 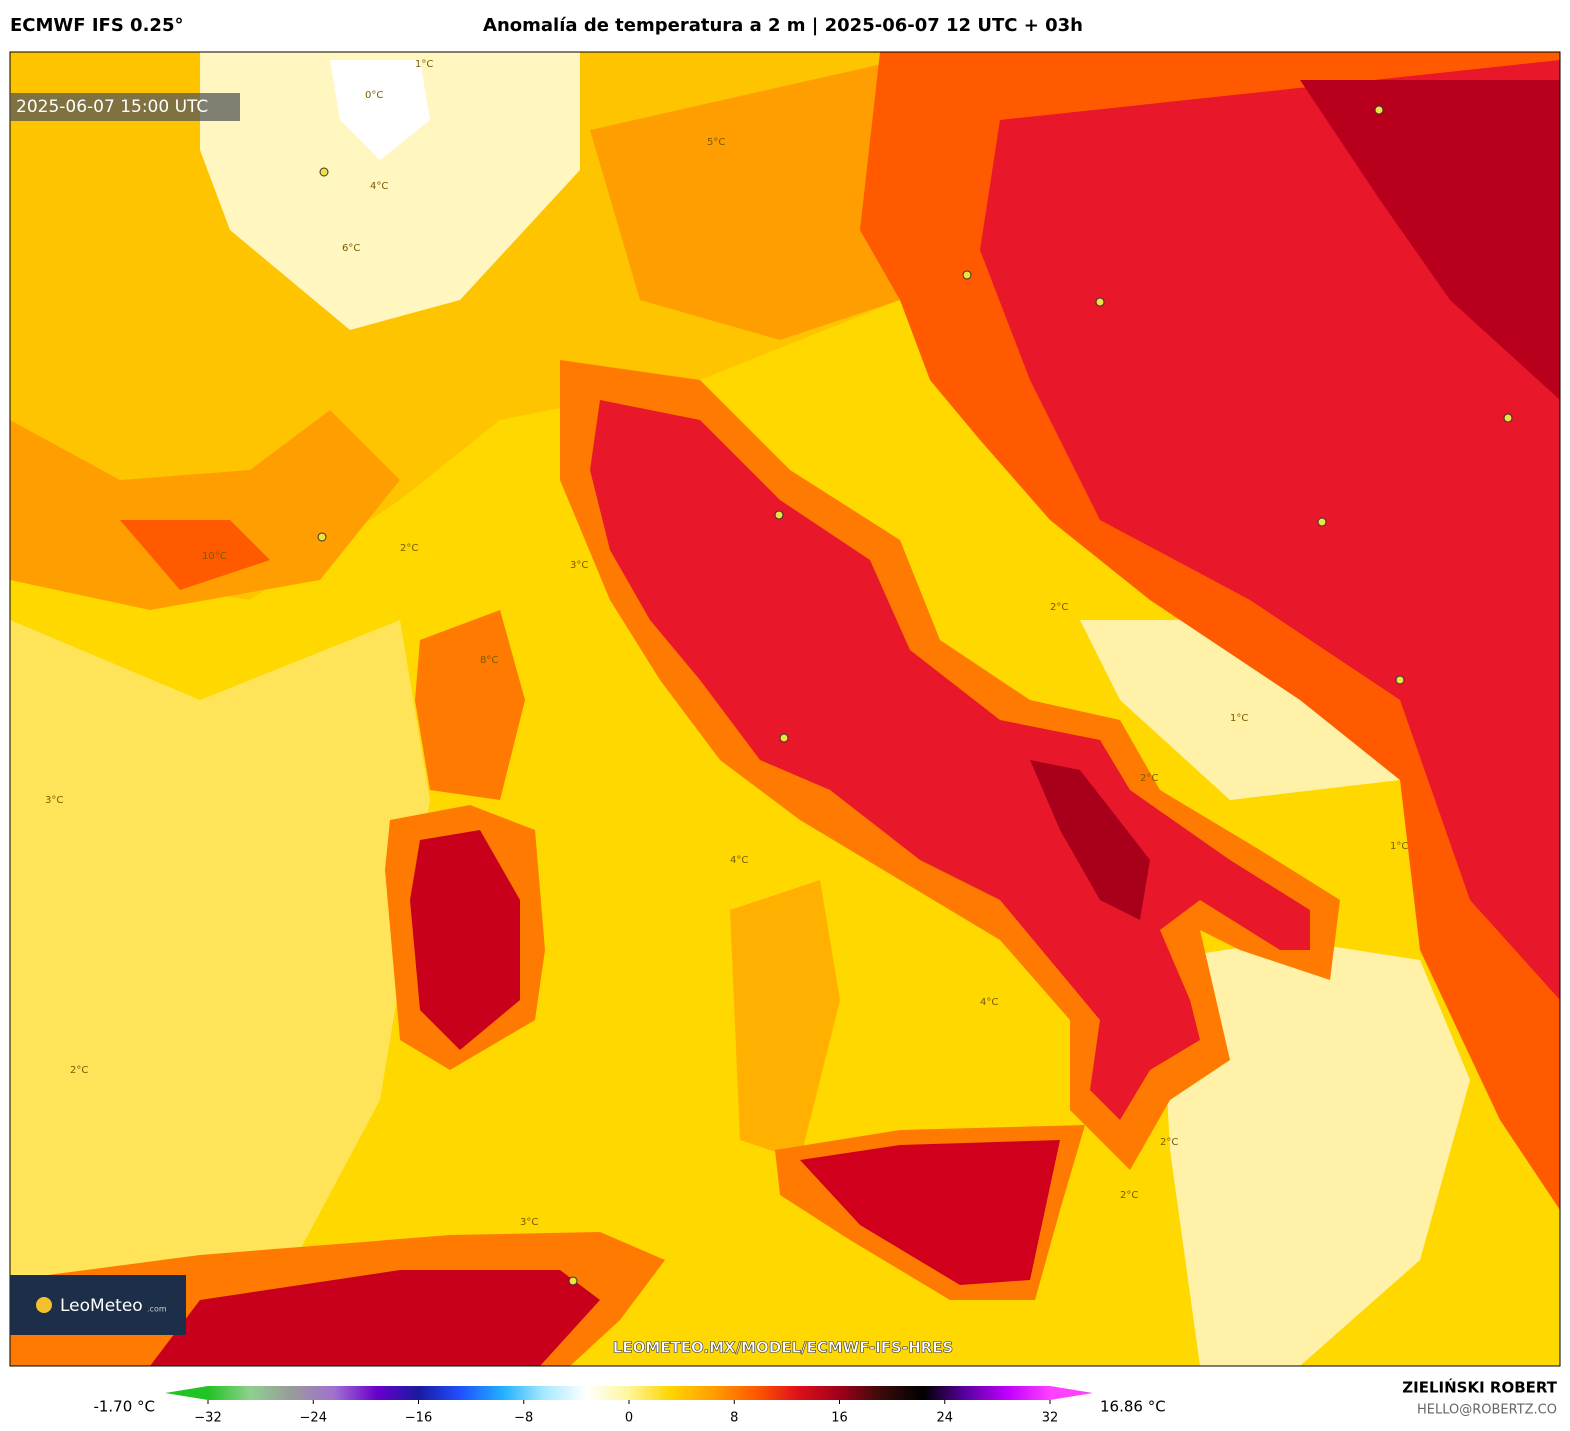 I want to click on colorbar-gradient, so click(x=629, y=1393).